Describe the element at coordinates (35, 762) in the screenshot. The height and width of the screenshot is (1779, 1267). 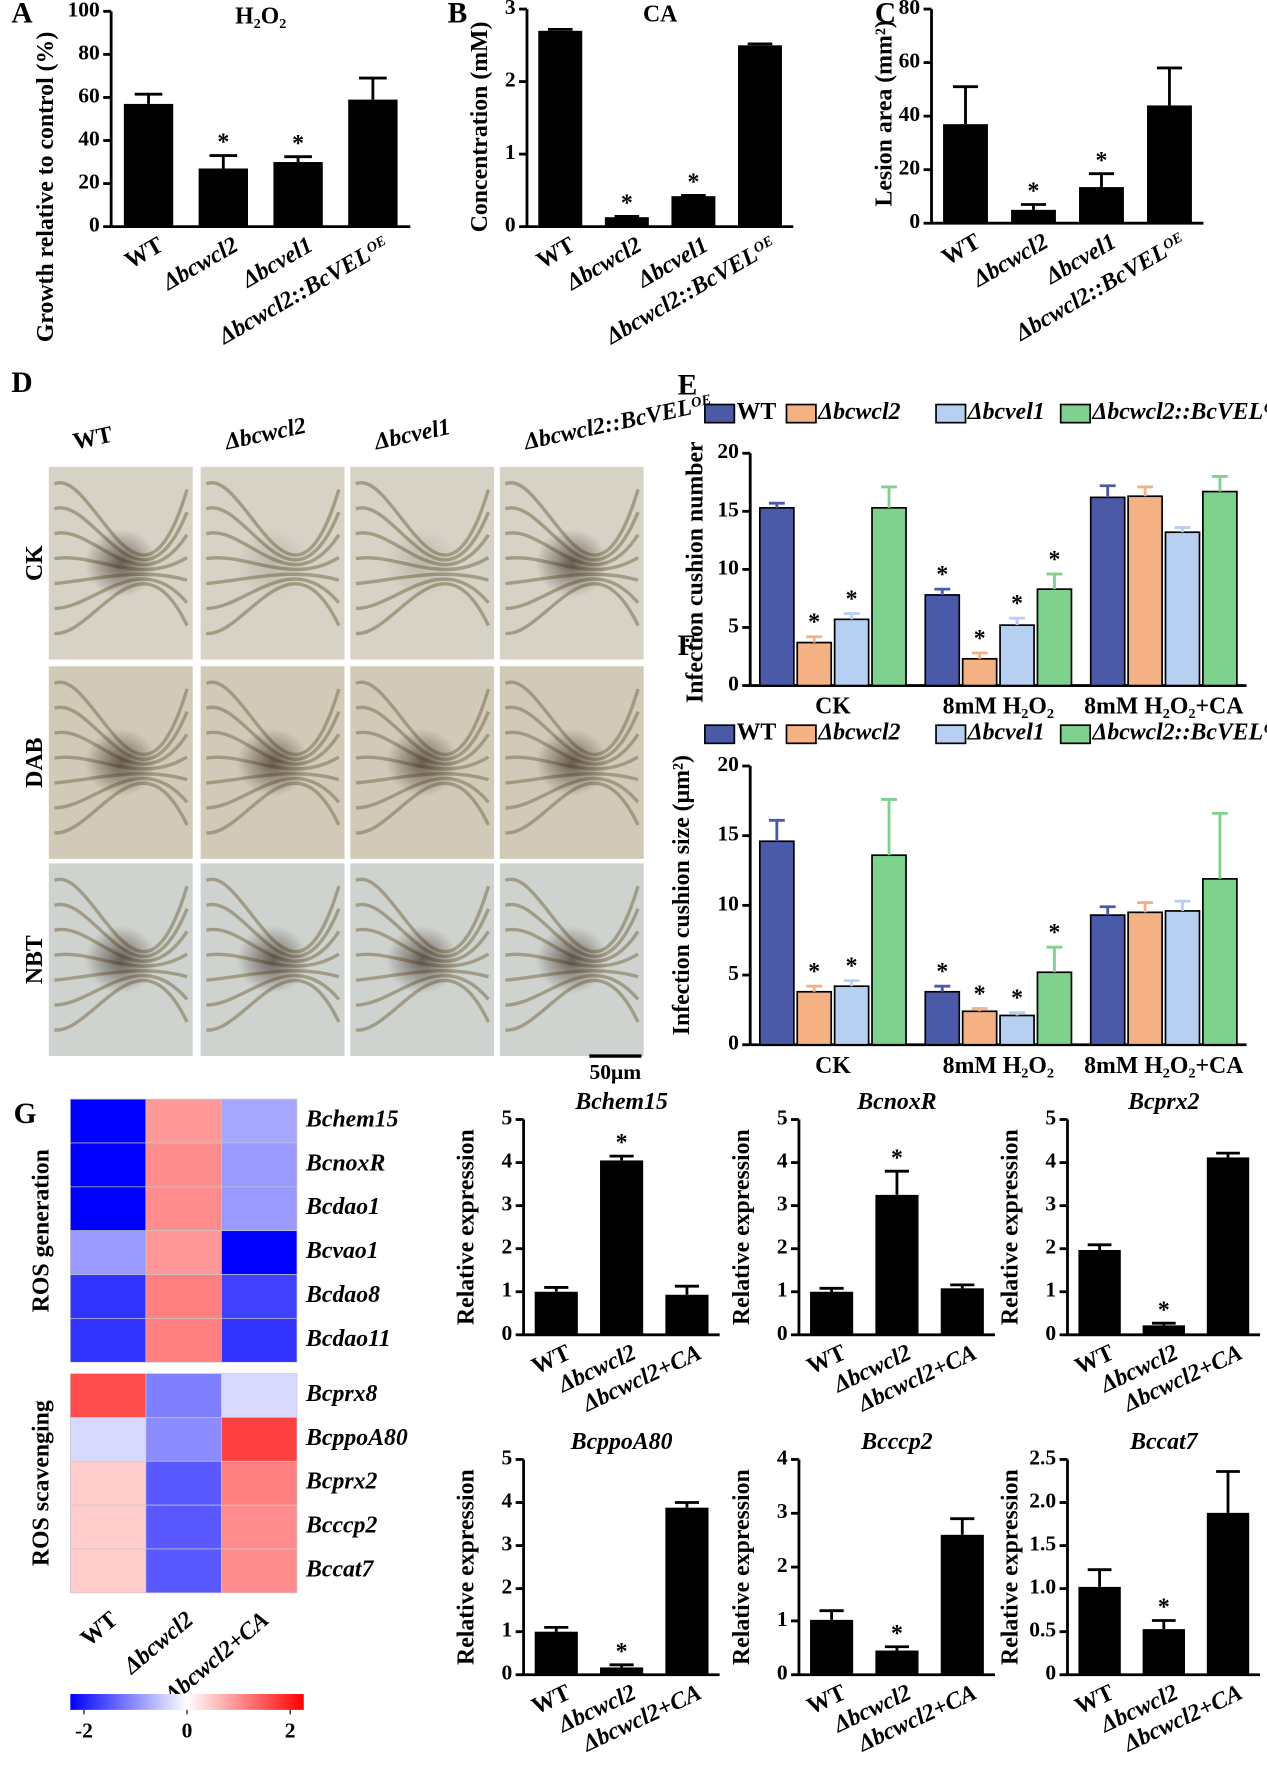
I see `row-label: DAB` at that location.